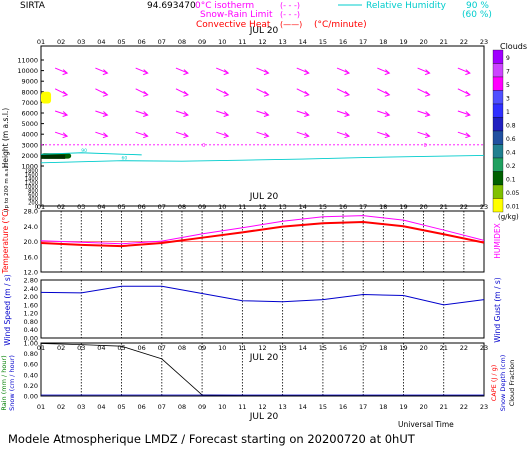  I want to click on colorbar-label-5: 0.8, so click(511, 126).